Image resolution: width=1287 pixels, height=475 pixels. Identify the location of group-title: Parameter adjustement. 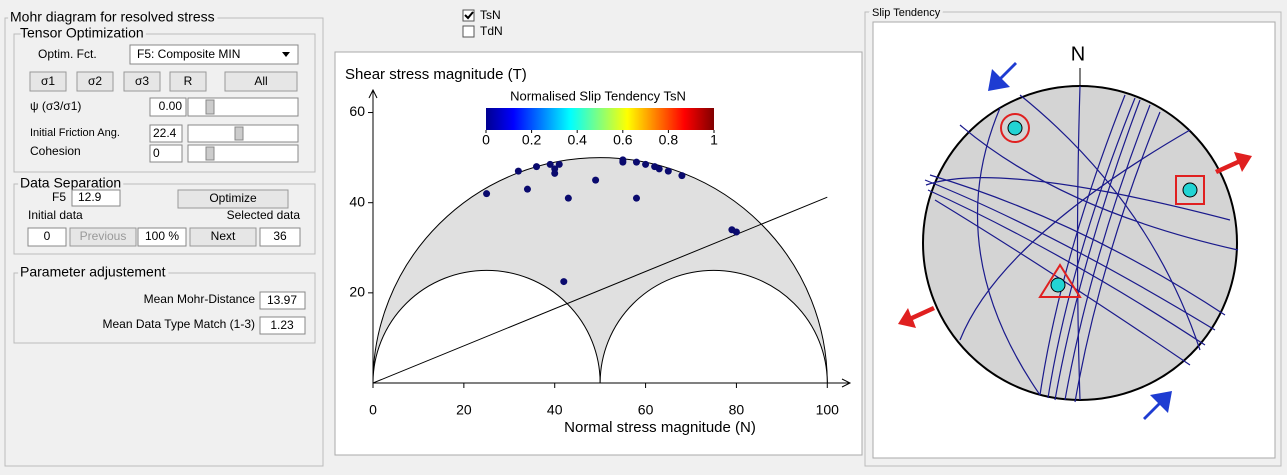
(93, 272).